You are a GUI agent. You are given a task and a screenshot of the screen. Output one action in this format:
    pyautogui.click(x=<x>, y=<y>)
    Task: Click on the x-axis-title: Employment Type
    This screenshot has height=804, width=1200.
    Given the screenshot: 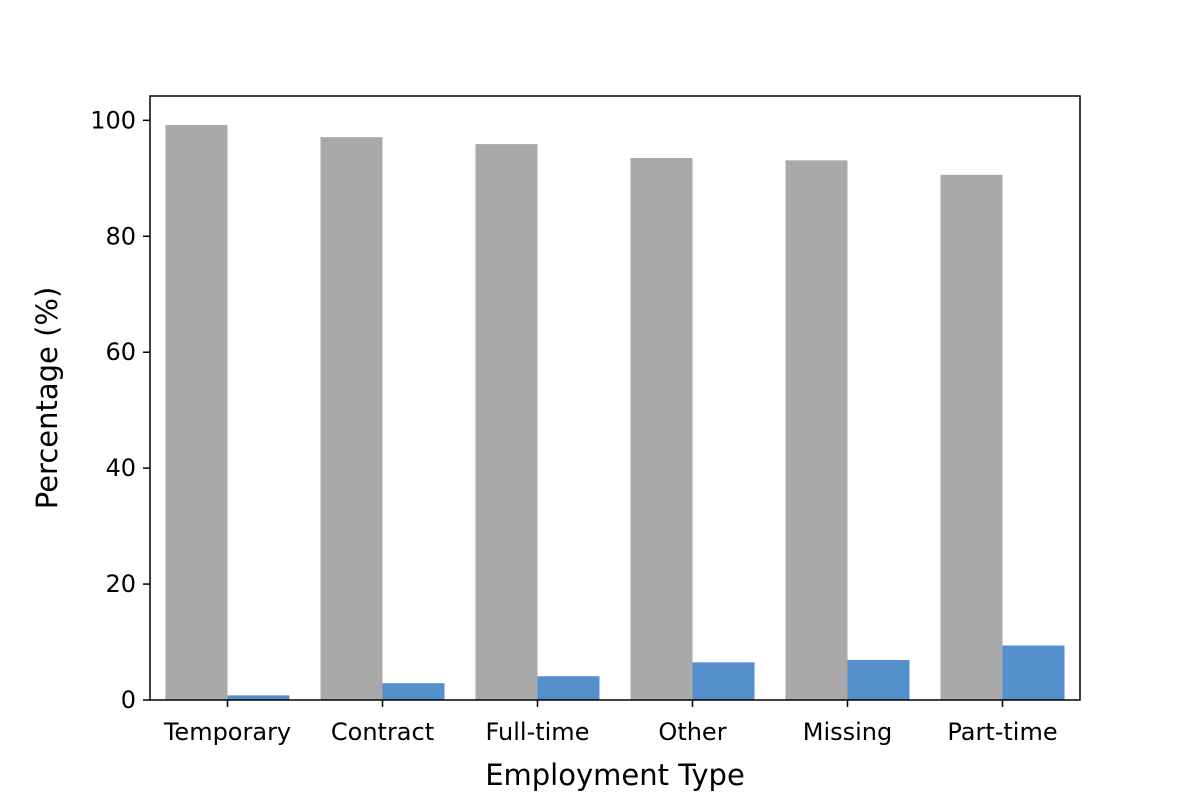 What is the action you would take?
    pyautogui.click(x=615, y=775)
    